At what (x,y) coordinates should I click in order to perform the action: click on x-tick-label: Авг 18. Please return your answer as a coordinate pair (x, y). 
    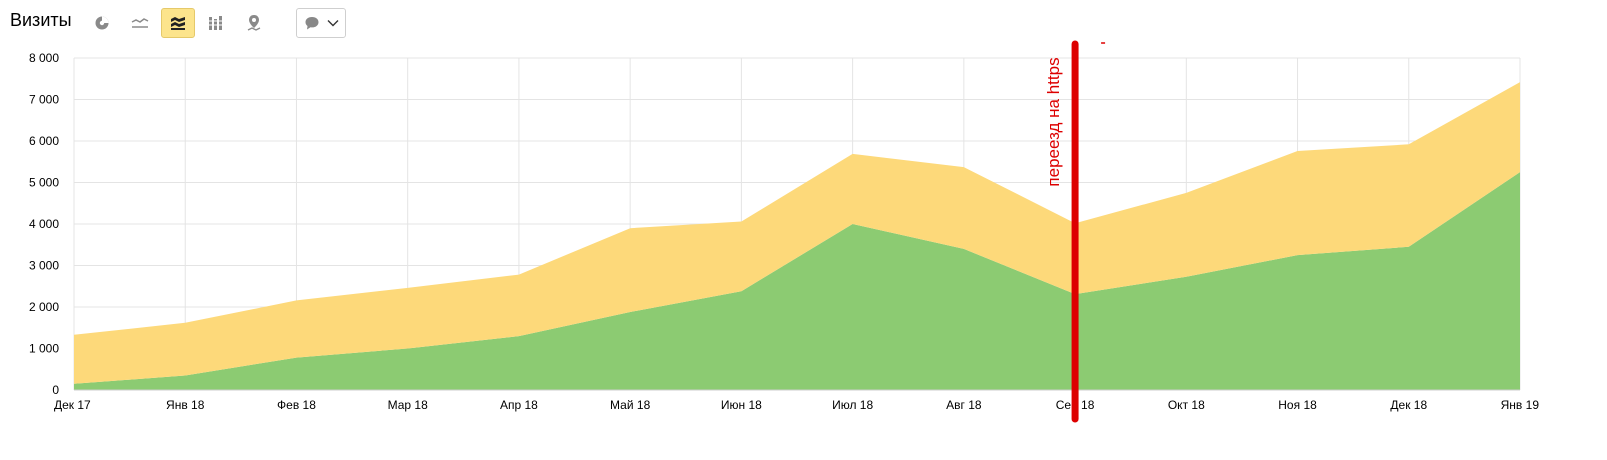
    Looking at the image, I should click on (964, 405).